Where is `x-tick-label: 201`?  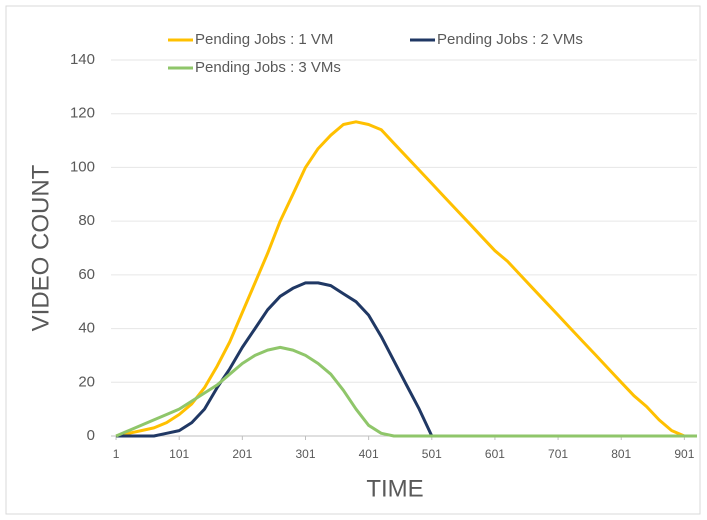
x-tick-label: 201 is located at coordinates (242, 454).